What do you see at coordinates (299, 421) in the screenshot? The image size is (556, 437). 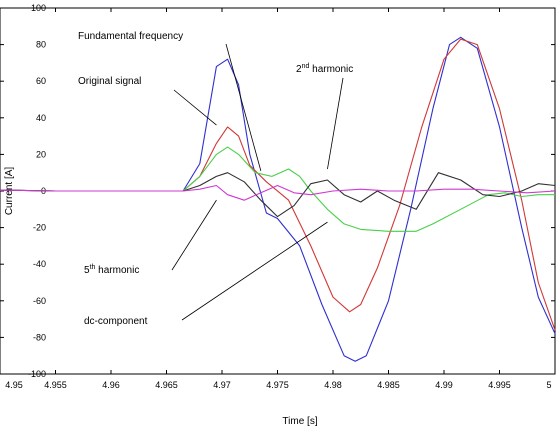 I see `x-axis-title: Time [s]` at bounding box center [299, 421].